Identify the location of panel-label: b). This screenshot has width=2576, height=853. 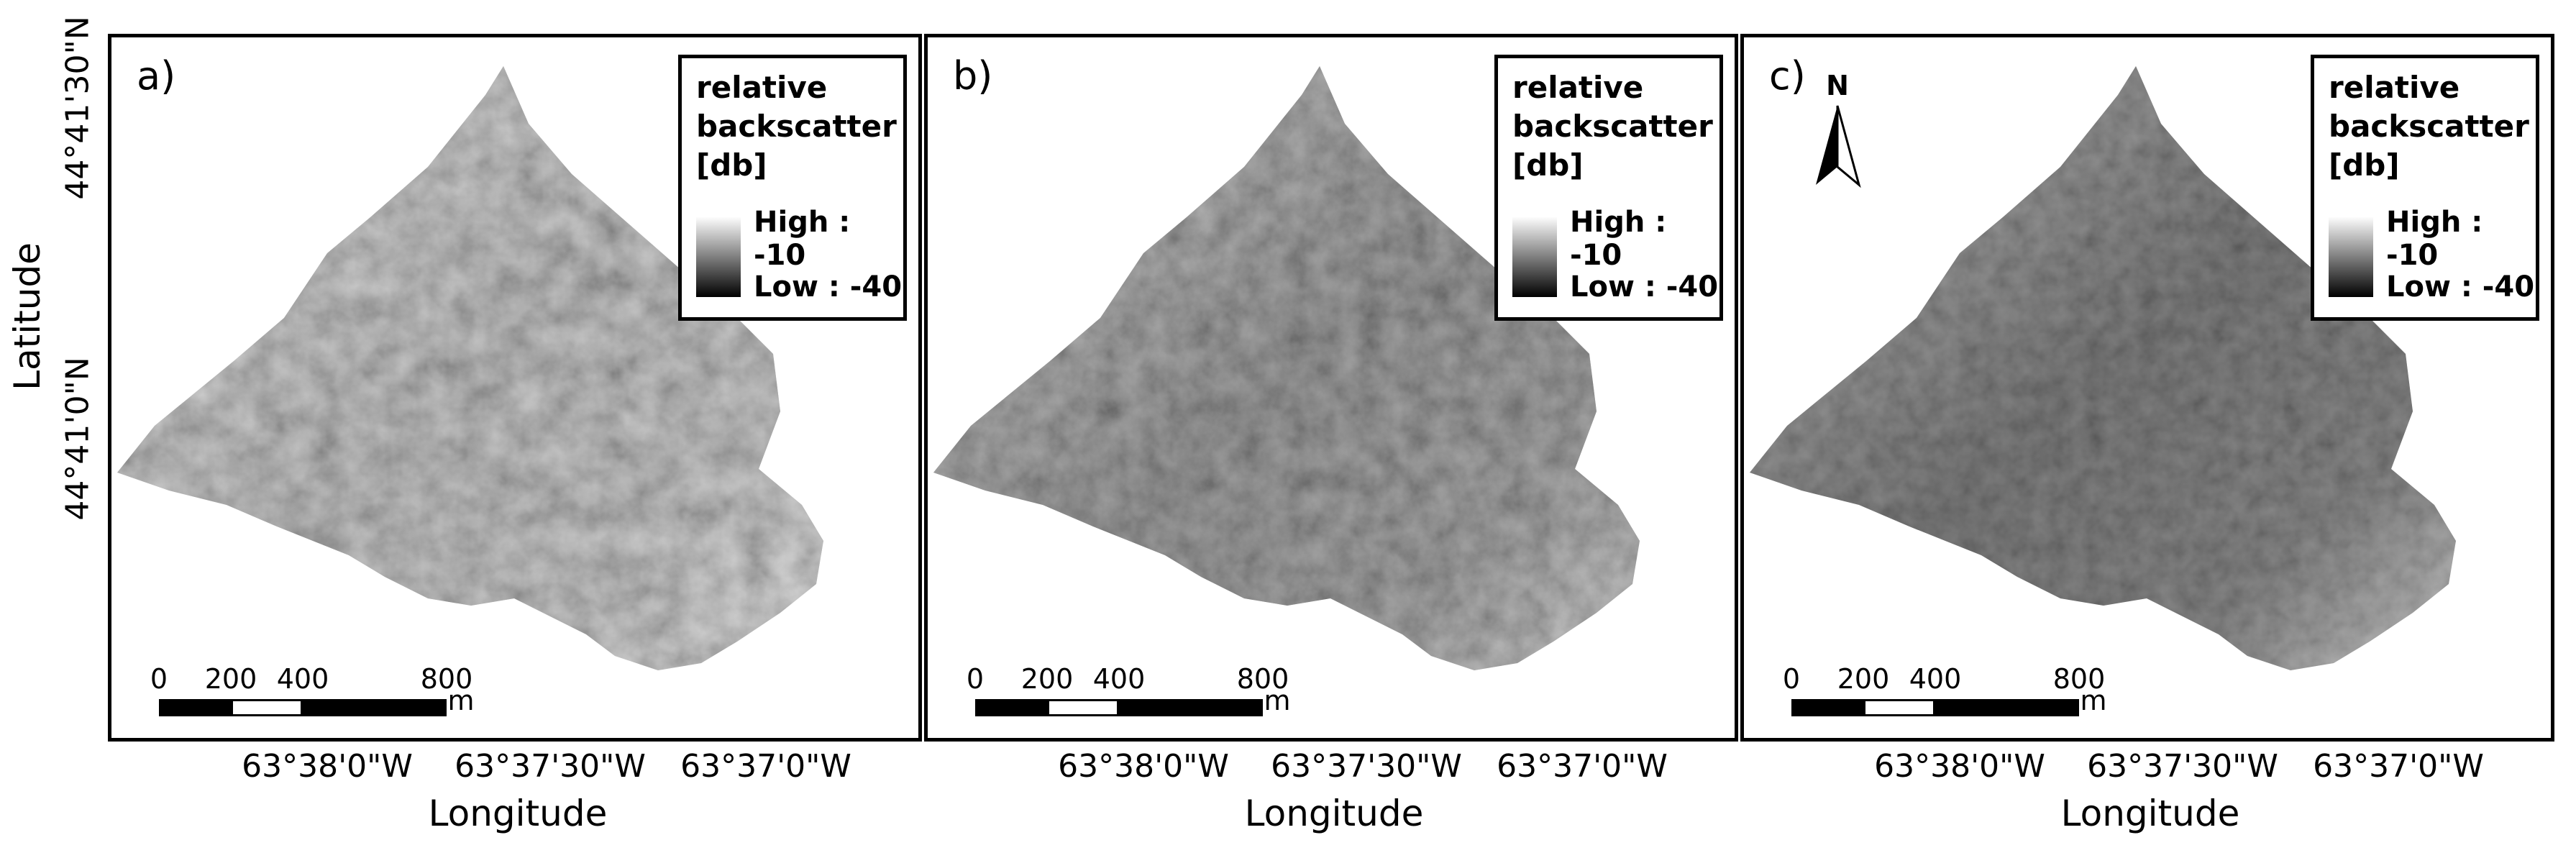
(973, 76).